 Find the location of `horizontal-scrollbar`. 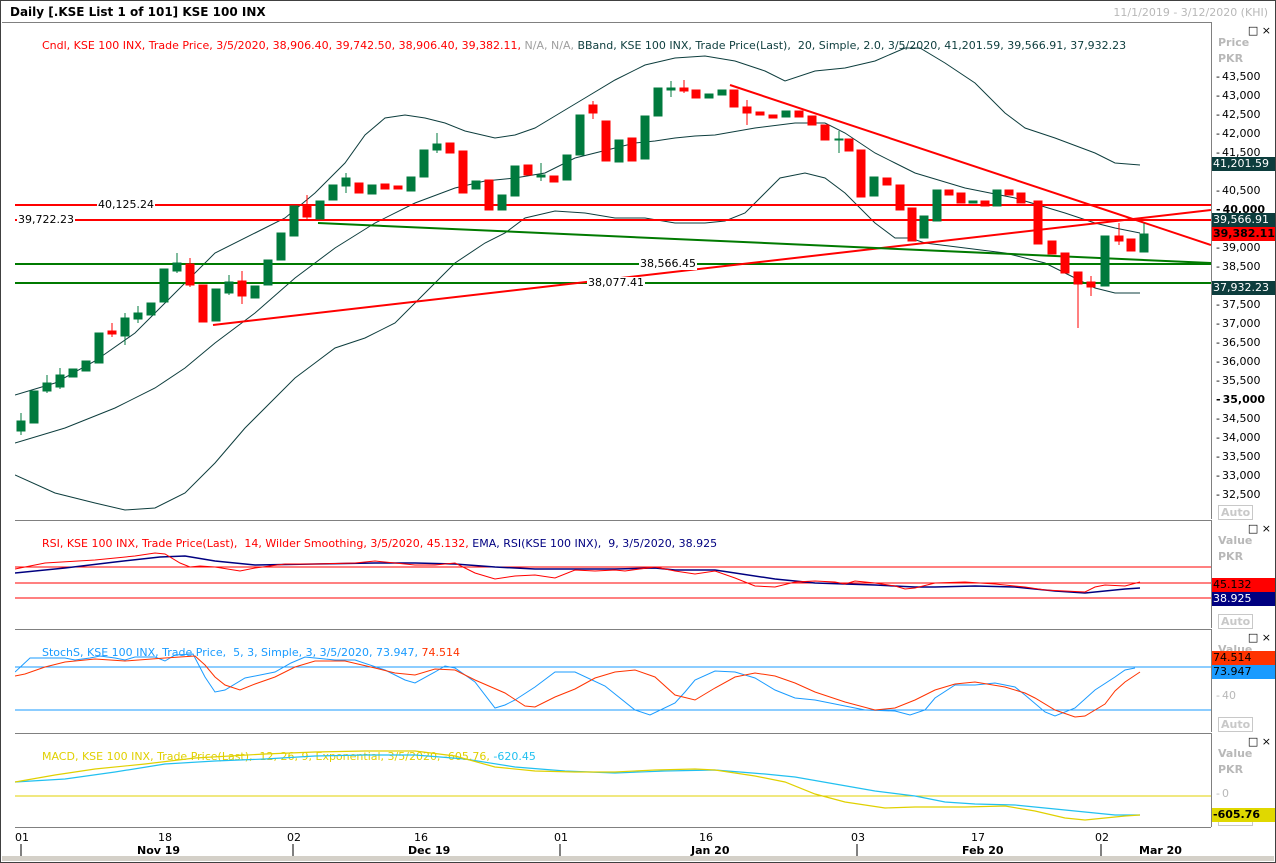

horizontal-scrollbar is located at coordinates (638, 858).